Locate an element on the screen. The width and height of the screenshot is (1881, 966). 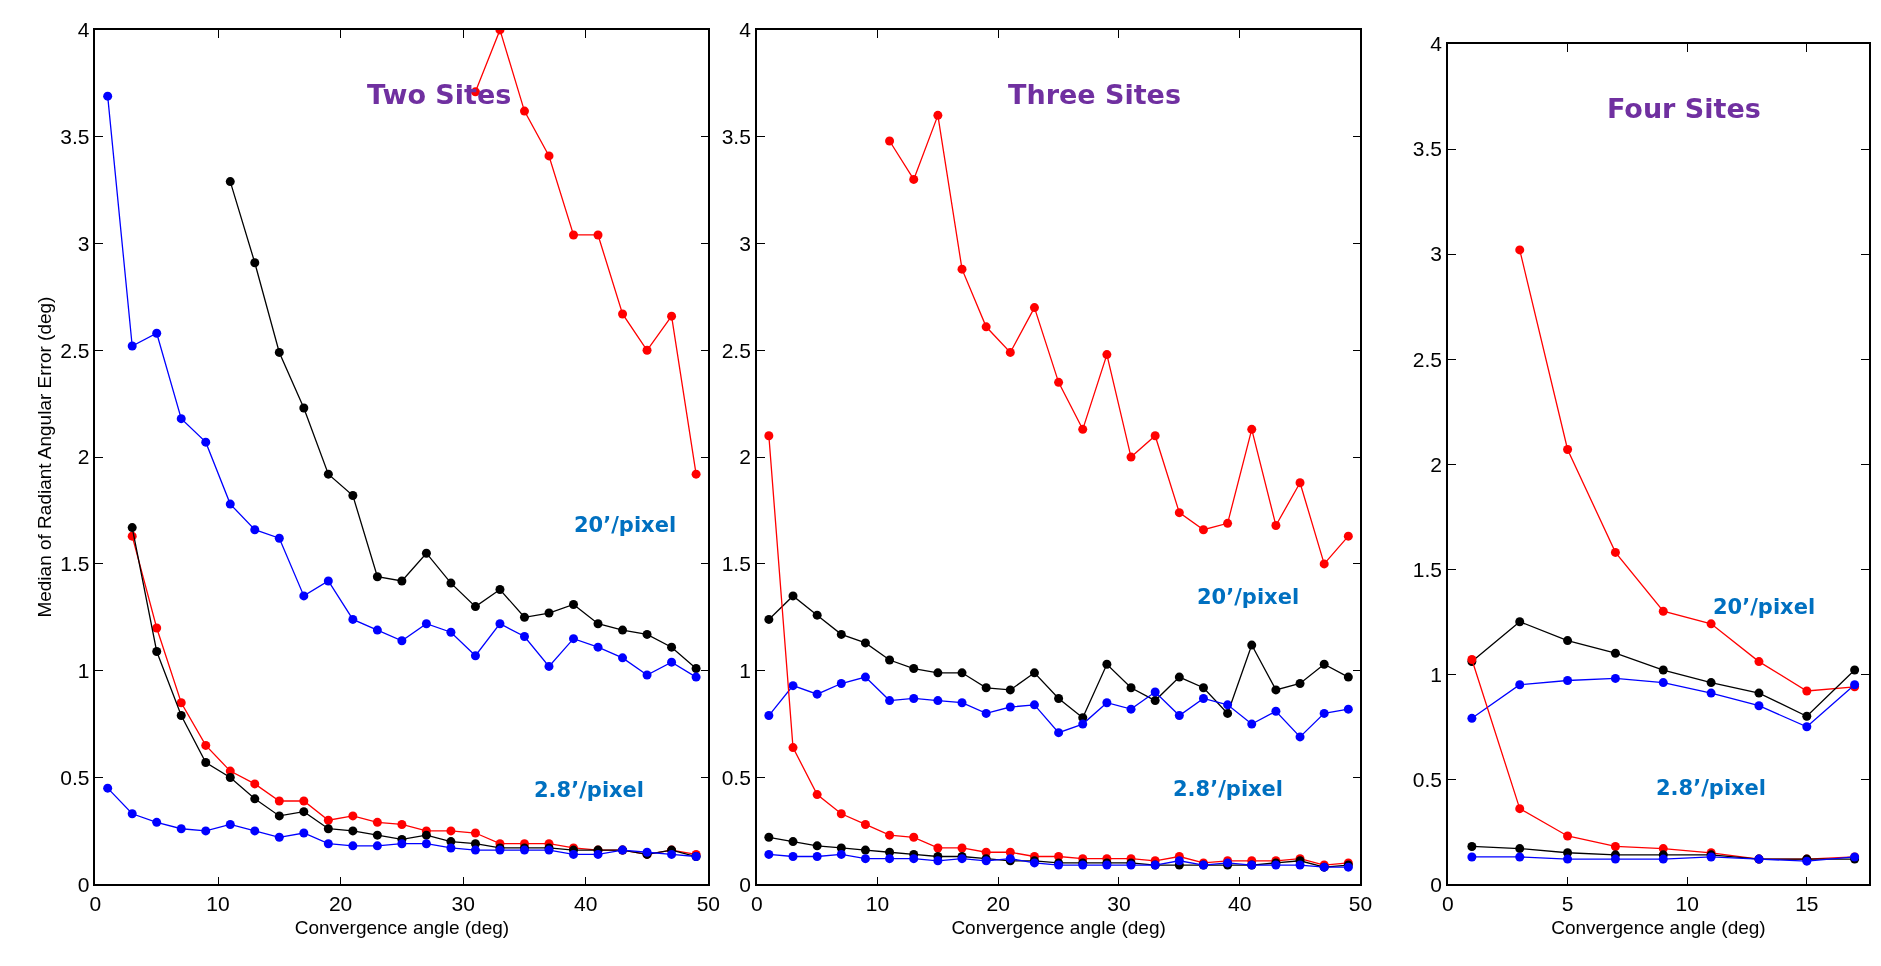
y-tick-label: 3.5 is located at coordinates (1427, 149).